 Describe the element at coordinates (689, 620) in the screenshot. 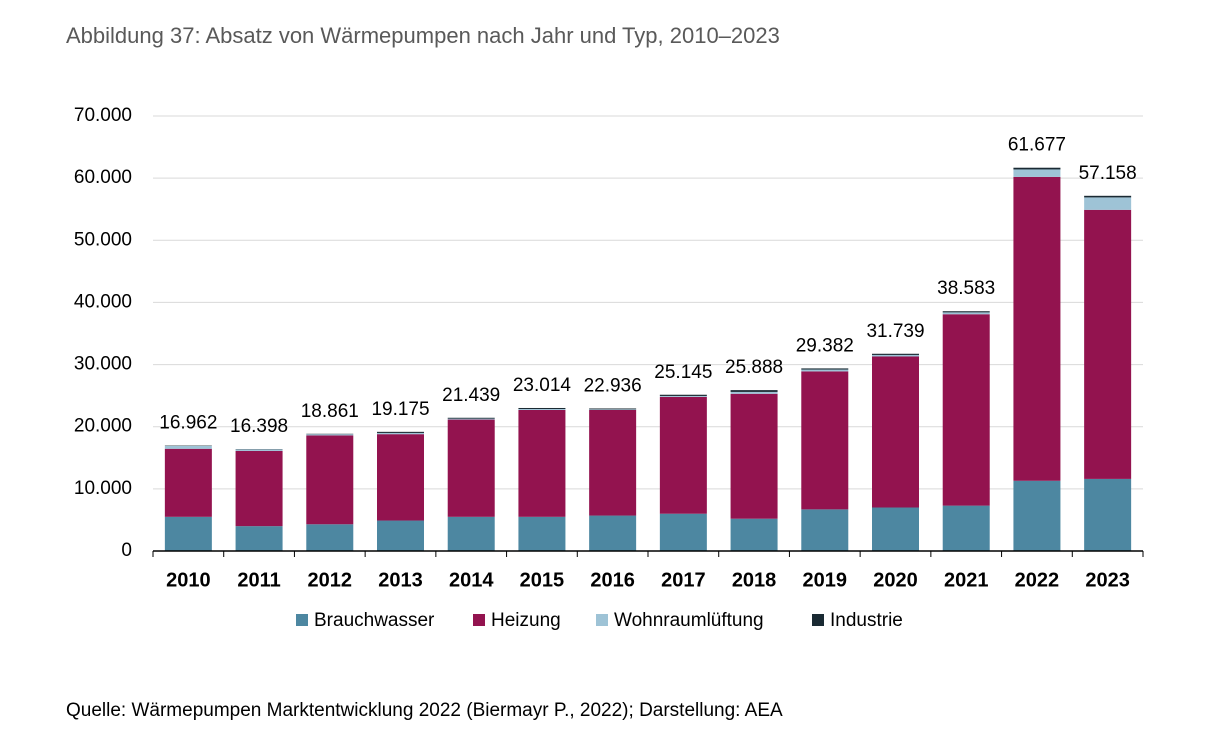

I see `legend-label: Wohnraumlüftung` at that location.